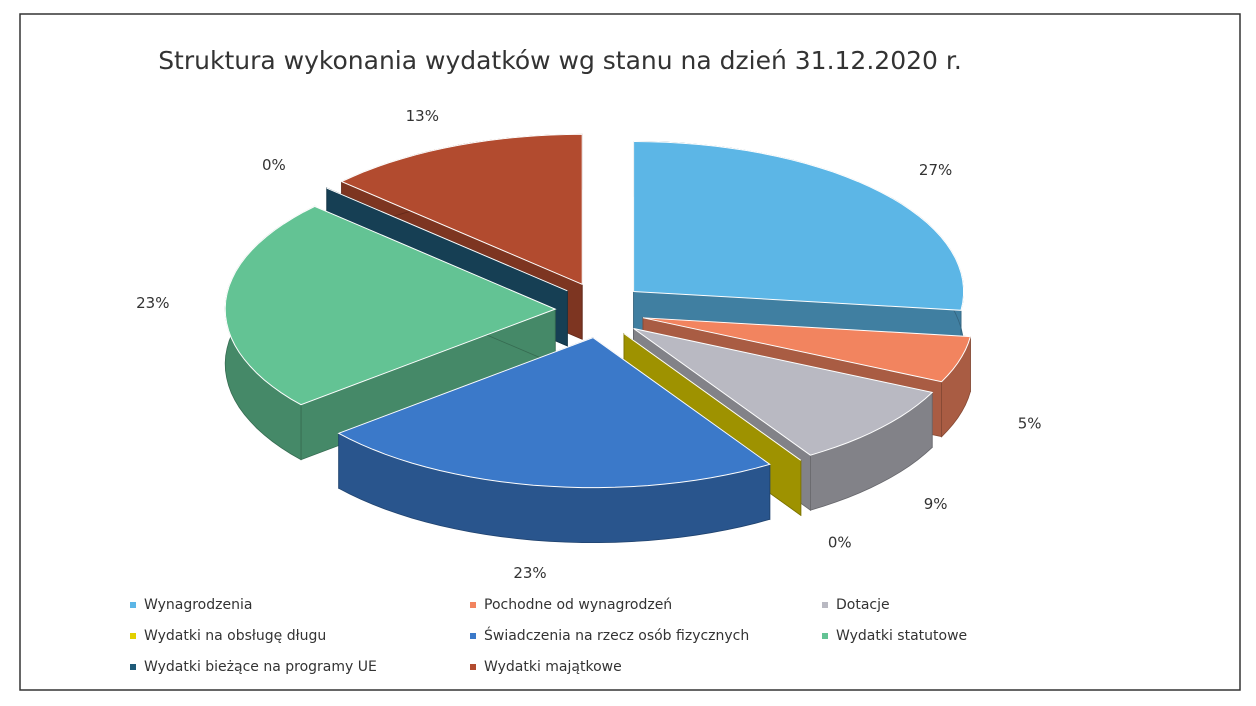 This screenshot has height=706, width=1256. I want to click on legend-label: Wydatki na obsługę długu, so click(235, 636).